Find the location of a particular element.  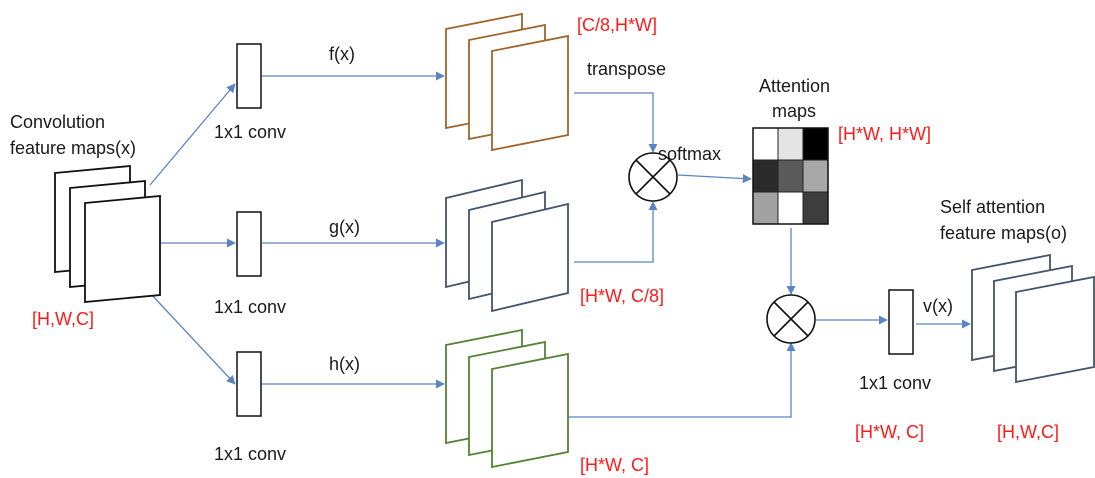

arrow-input-to-f-conv is located at coordinates (192, 134).